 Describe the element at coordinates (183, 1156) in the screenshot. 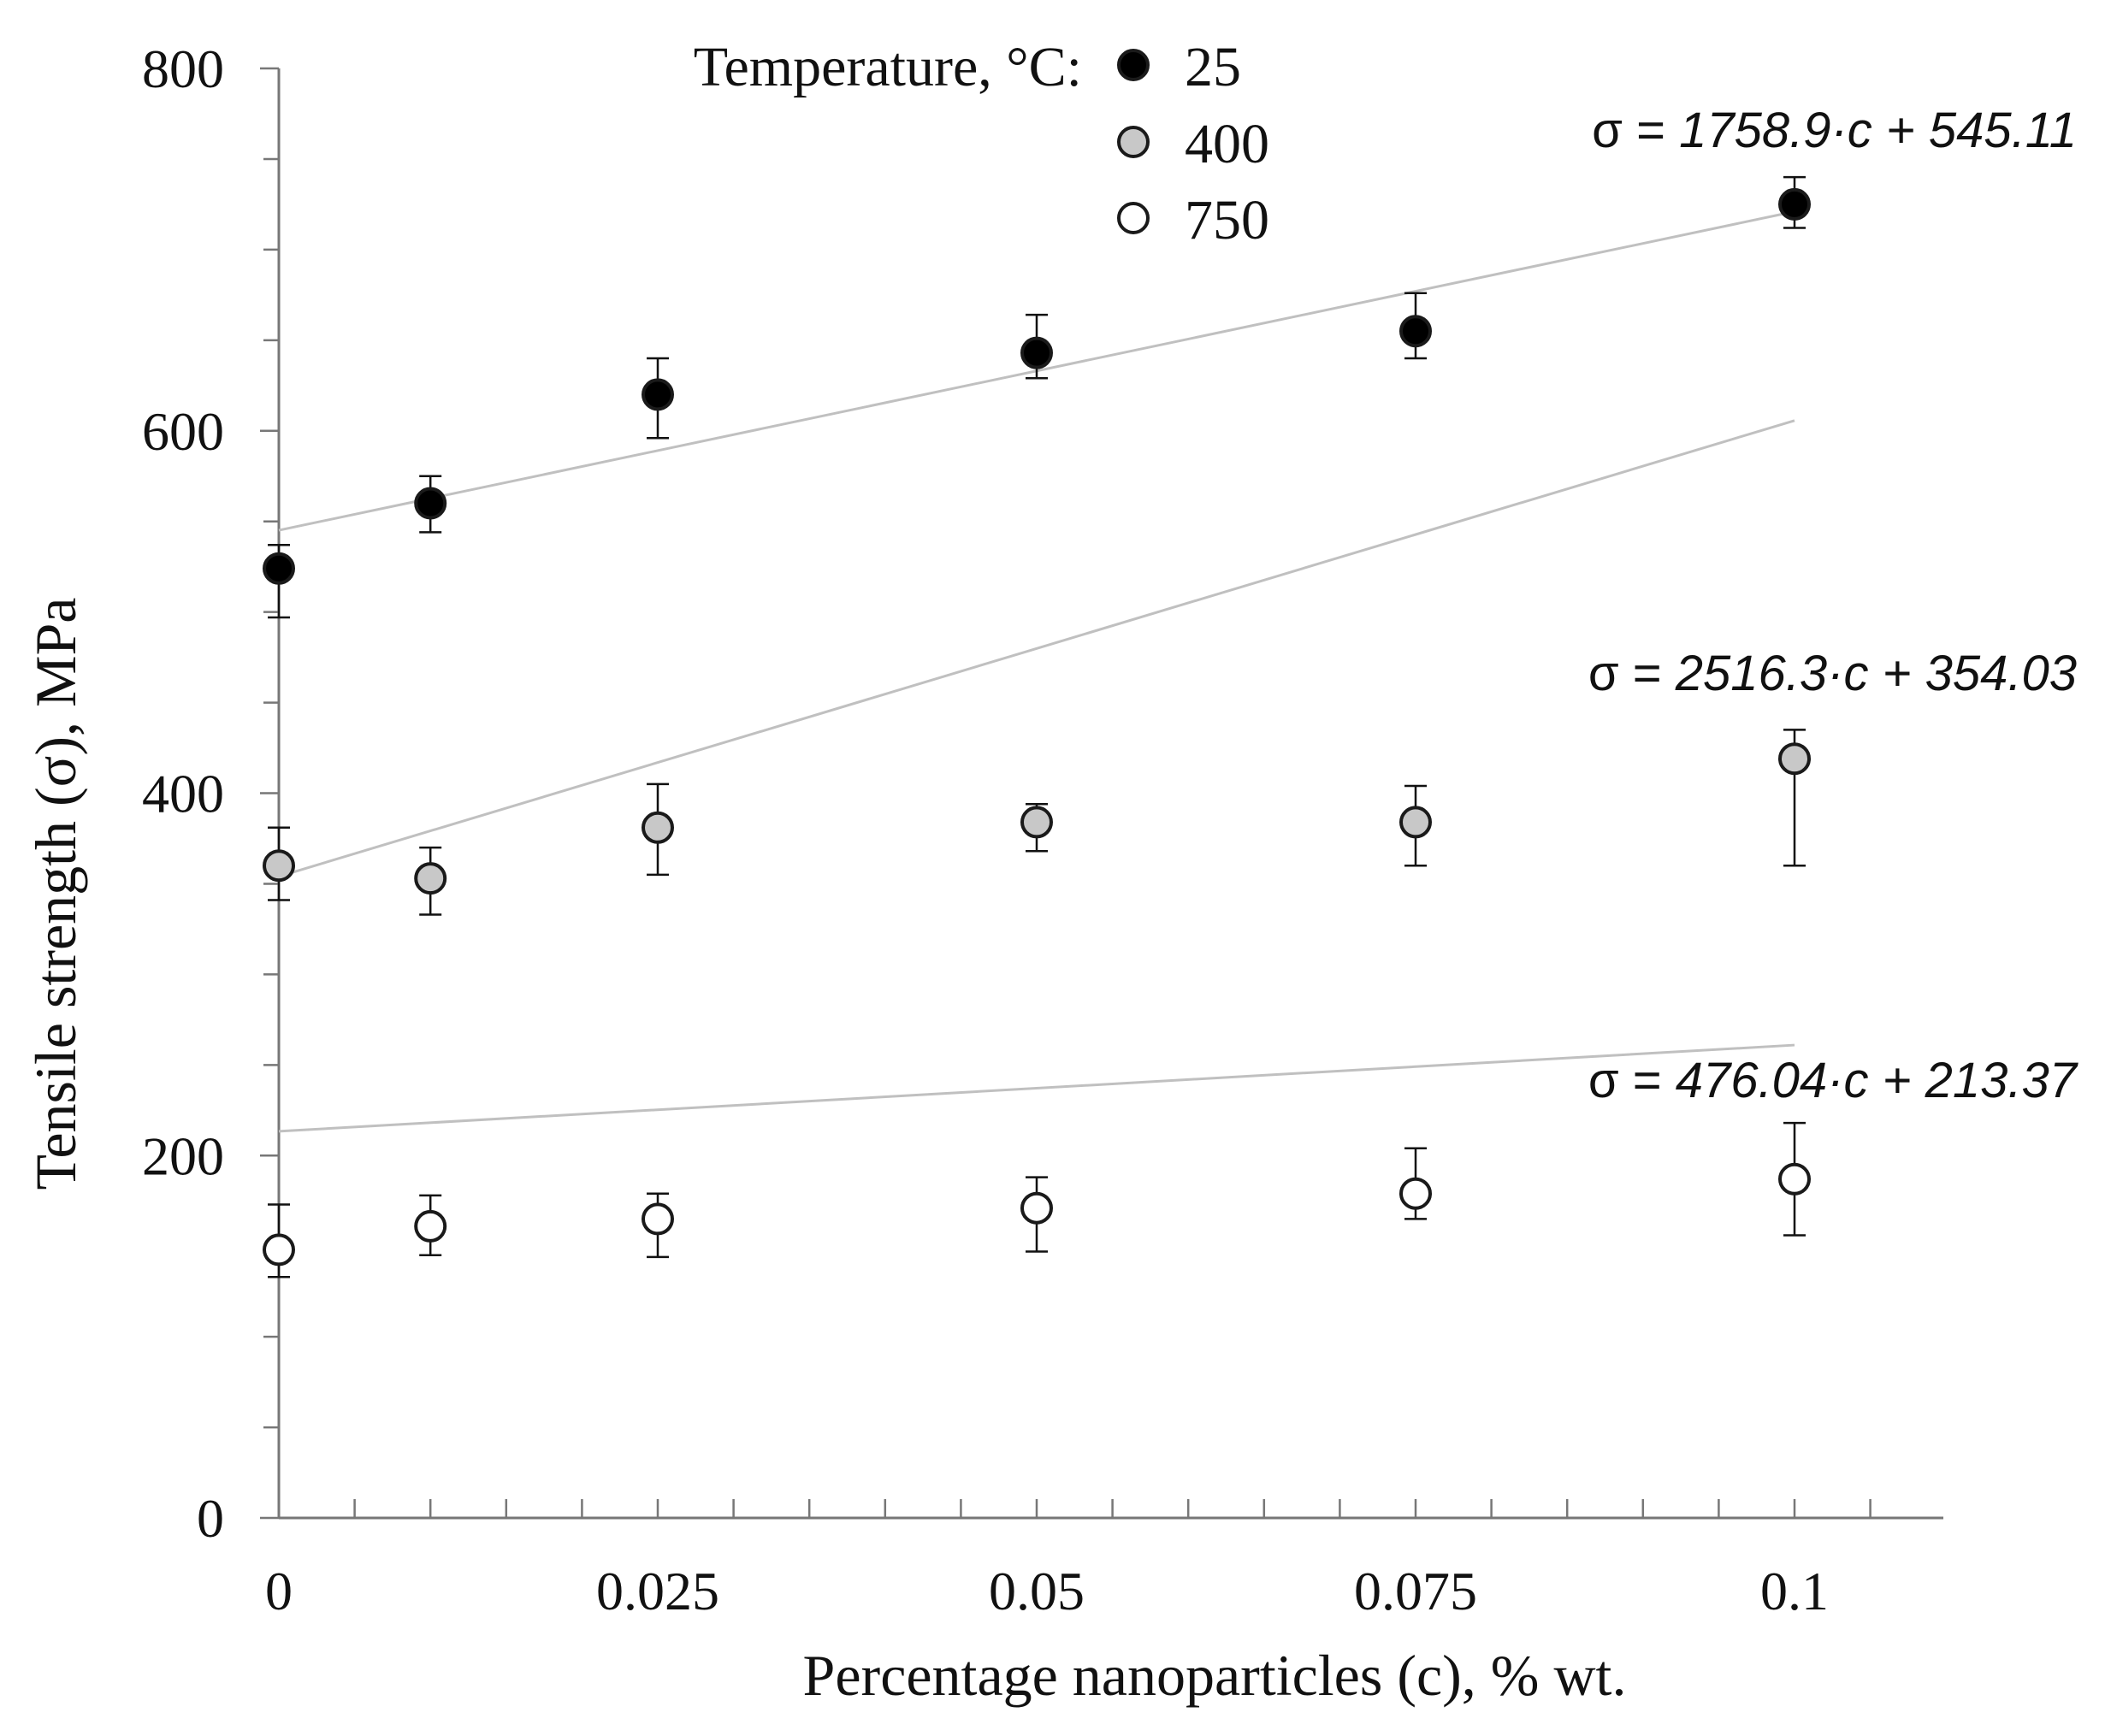

I see `y-tick-label: 200` at that location.